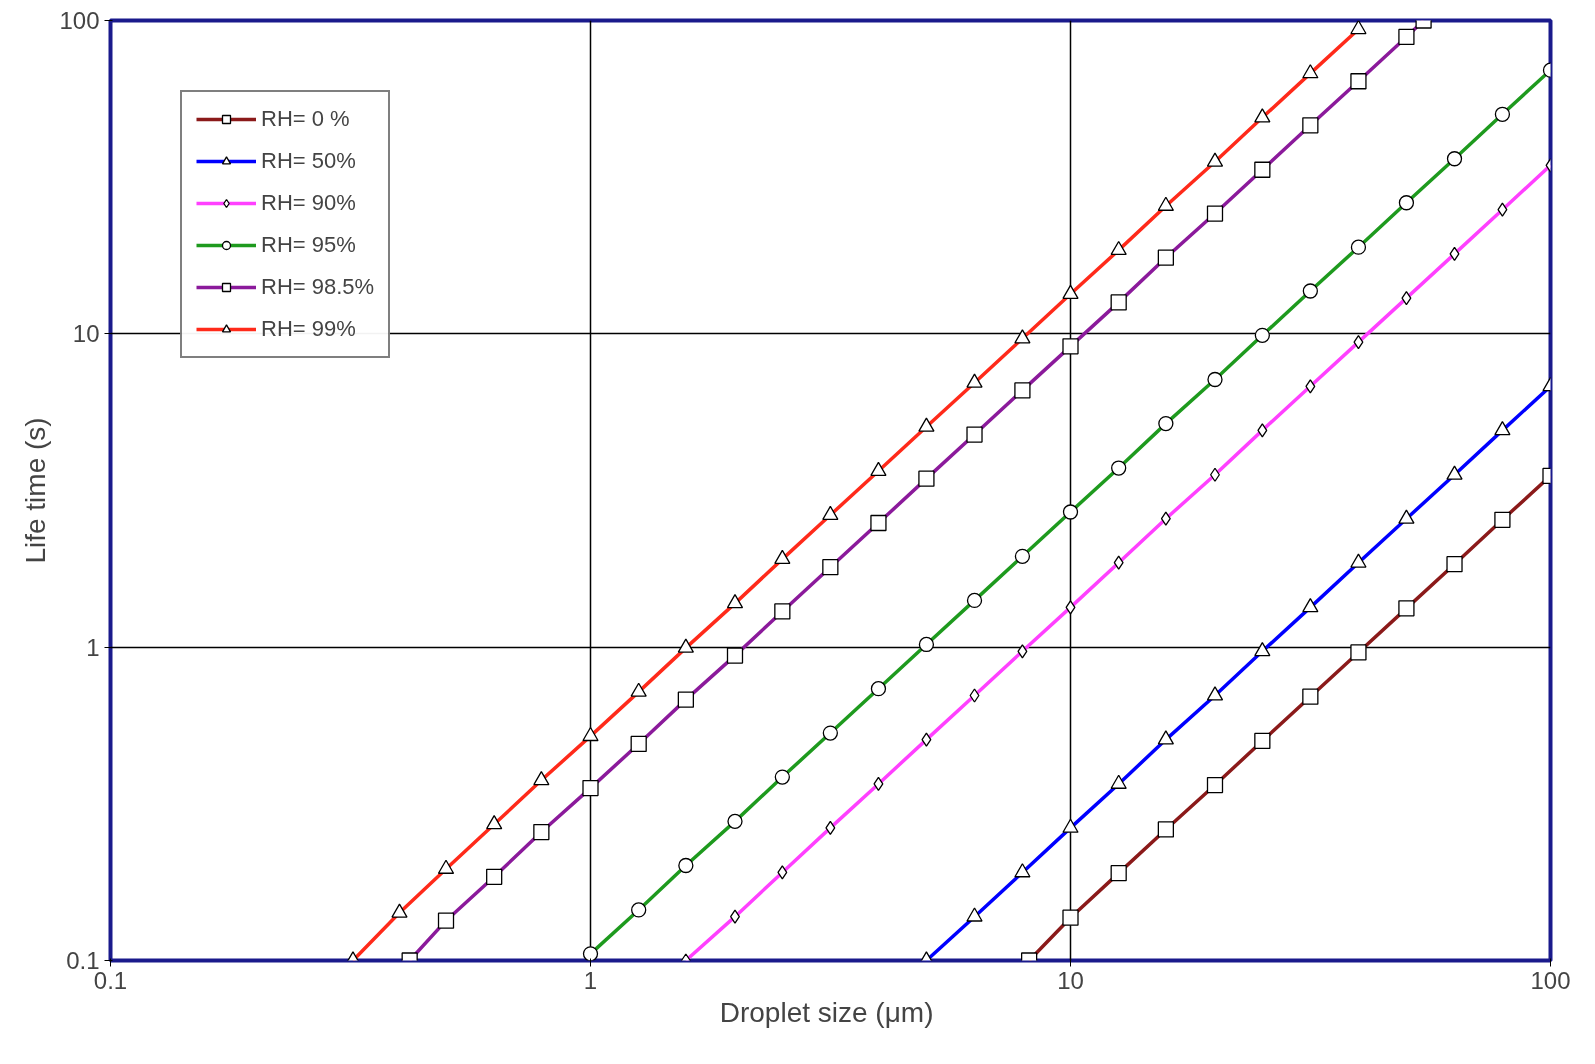  I want to click on x-tick-label: 1, so click(590, 980).